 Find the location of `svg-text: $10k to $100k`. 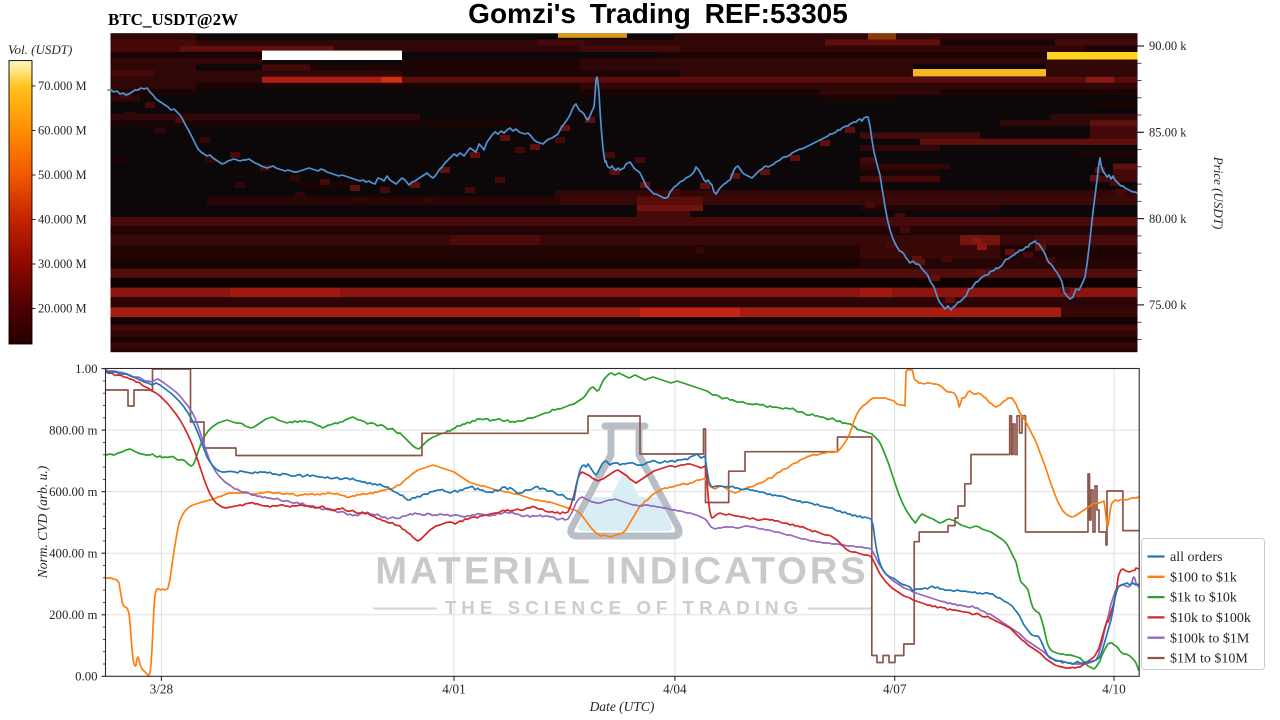

svg-text: $10k to $100k is located at coordinates (1210, 618).